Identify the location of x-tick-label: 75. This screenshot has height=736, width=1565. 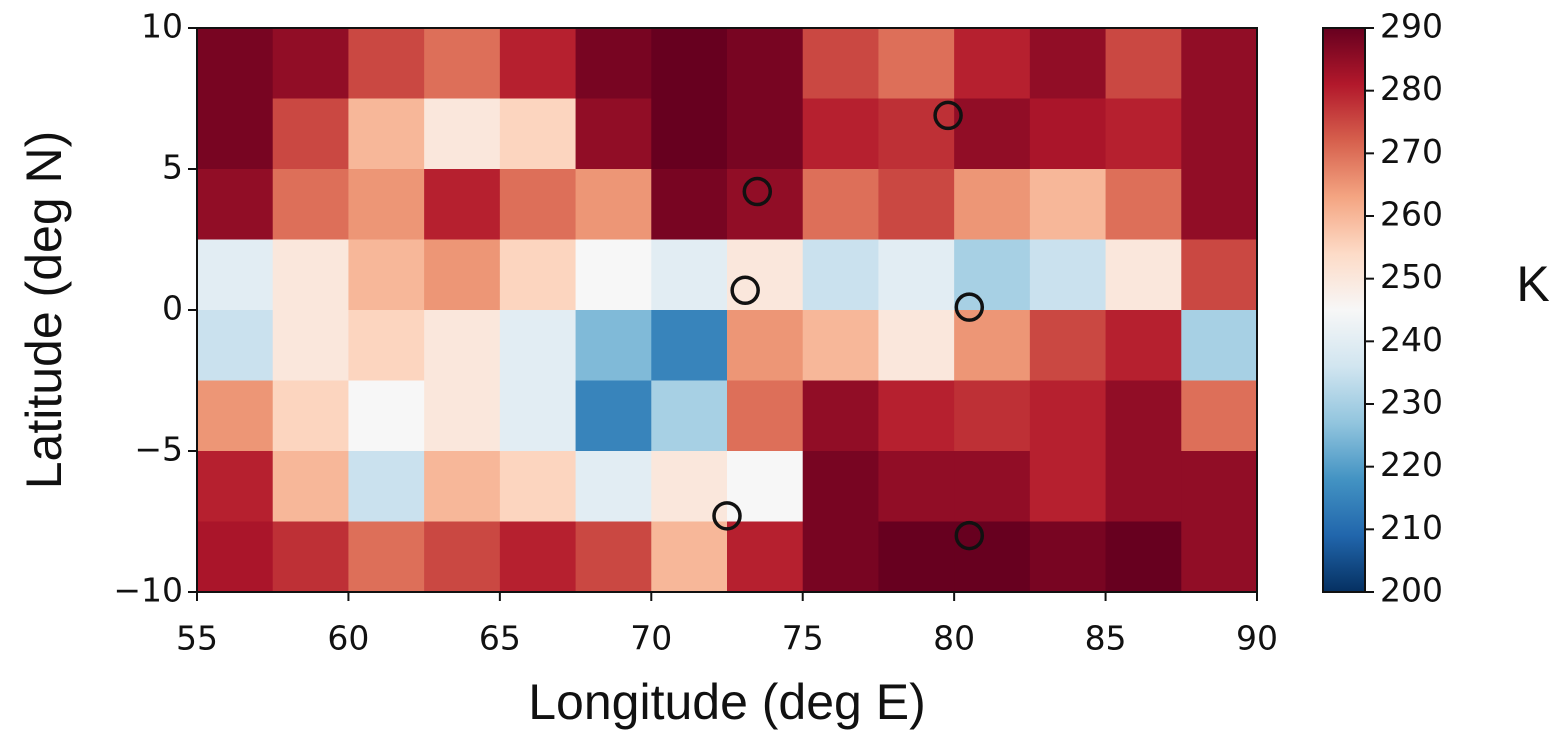
(803, 638).